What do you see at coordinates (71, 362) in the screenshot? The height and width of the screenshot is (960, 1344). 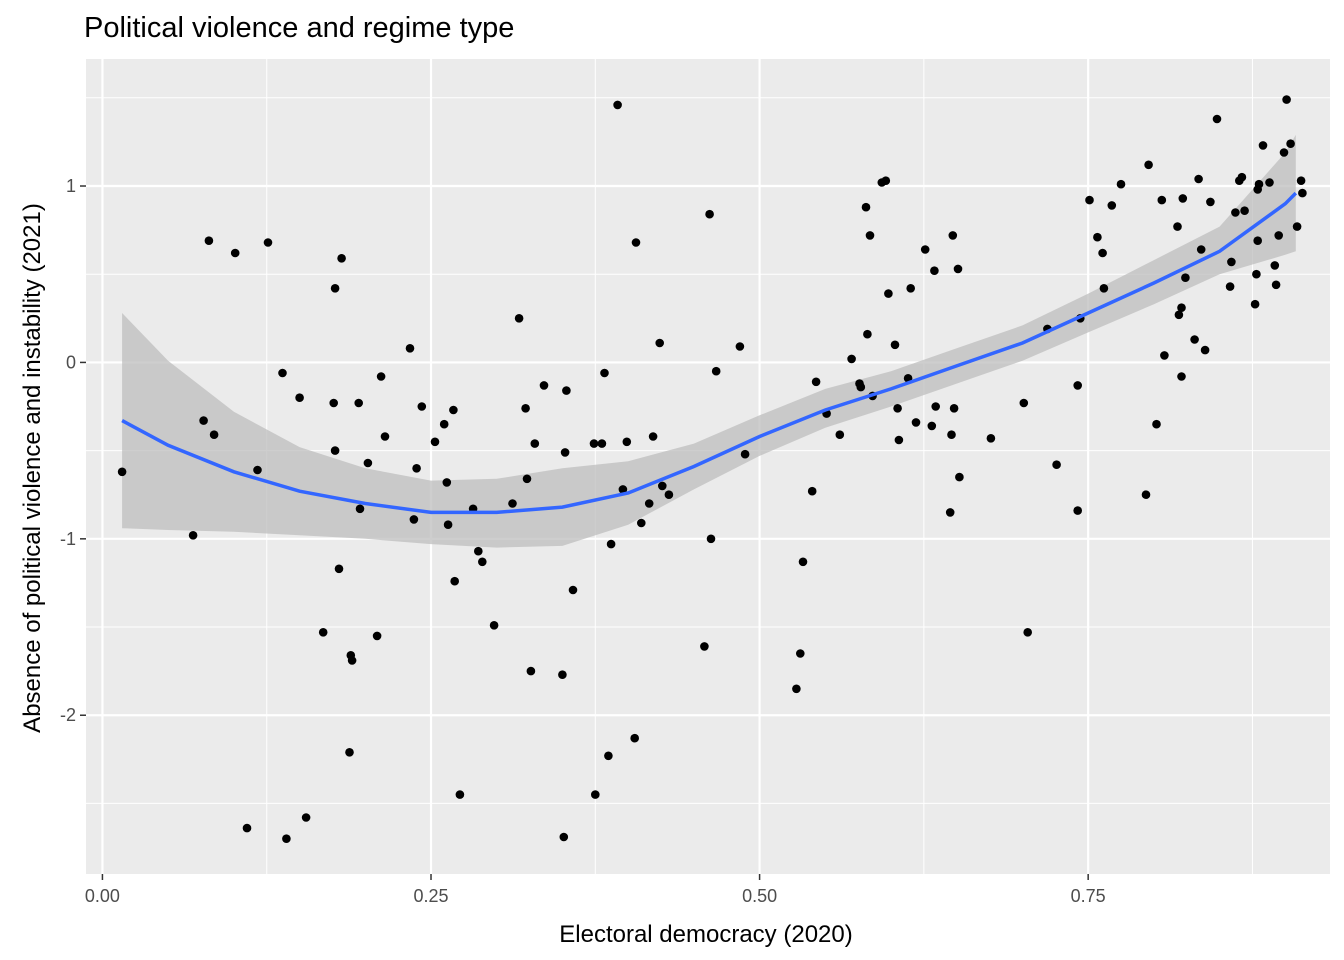 I see `y-tick-label: 0` at bounding box center [71, 362].